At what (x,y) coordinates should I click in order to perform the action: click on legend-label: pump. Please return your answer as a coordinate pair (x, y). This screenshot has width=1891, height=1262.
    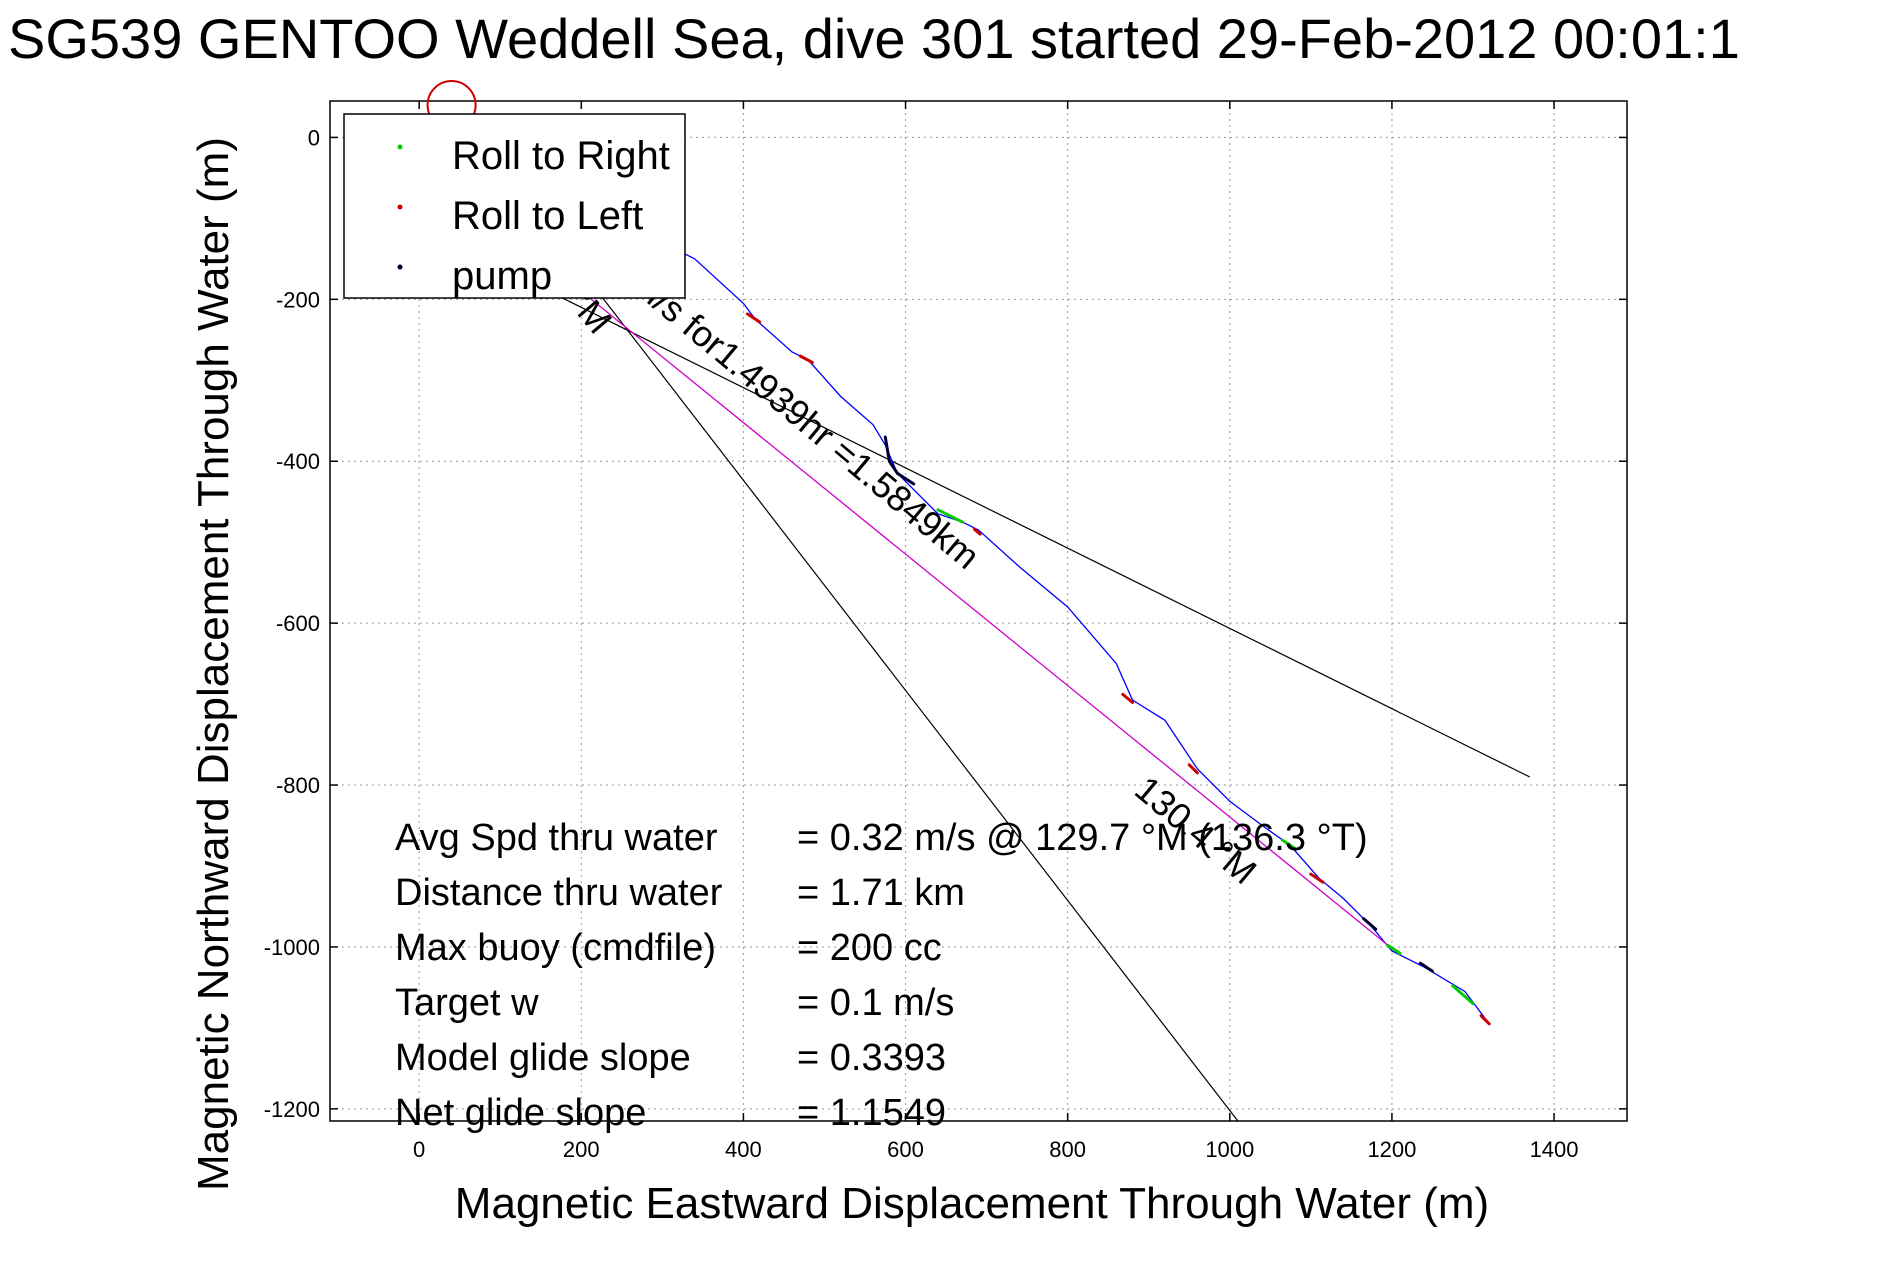
    Looking at the image, I should click on (502, 276).